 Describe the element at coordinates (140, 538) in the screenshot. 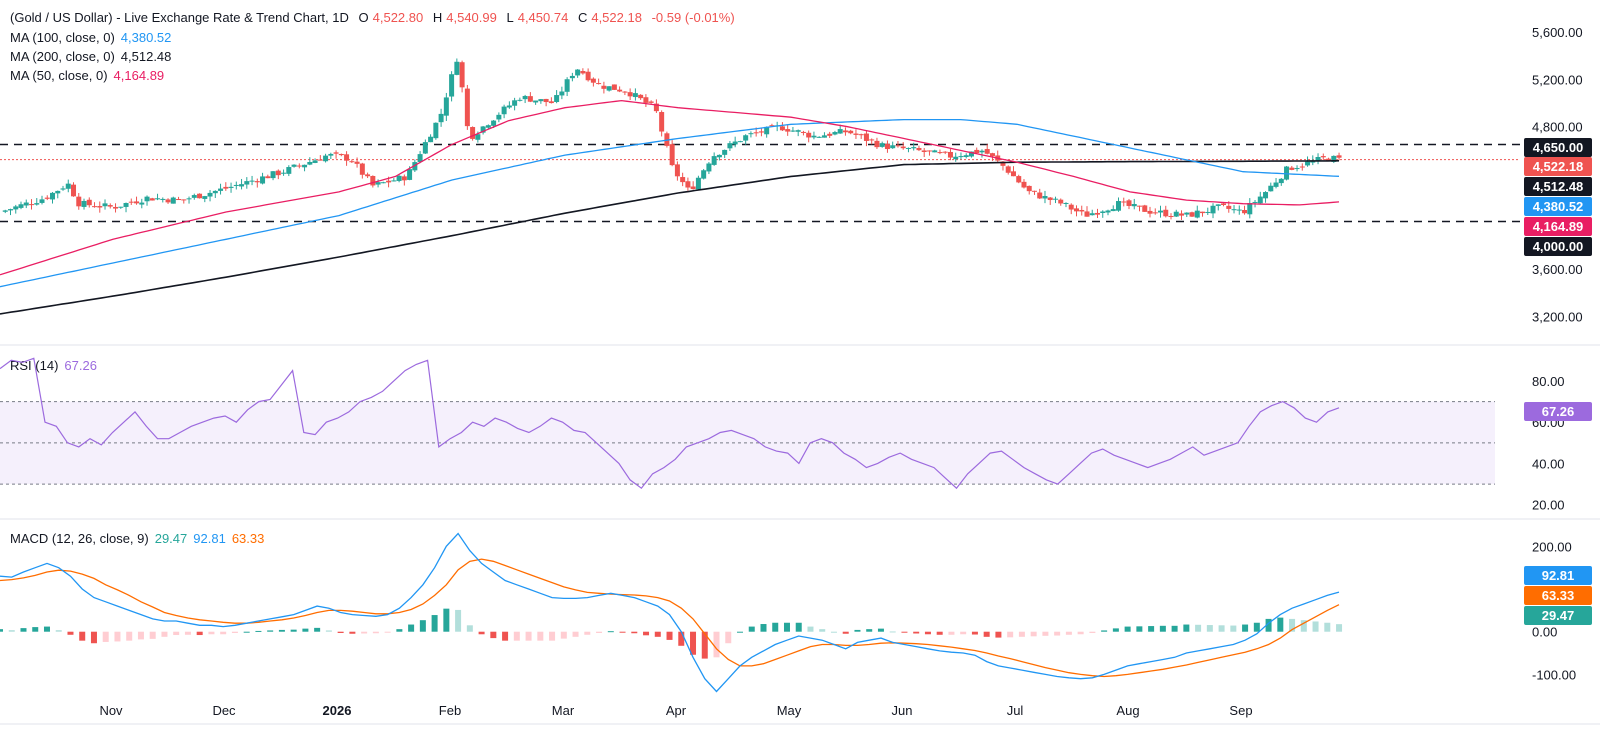

I see `macd-legend: MACD (12, 26, close, 9) 29.47 92.81 63.33` at that location.